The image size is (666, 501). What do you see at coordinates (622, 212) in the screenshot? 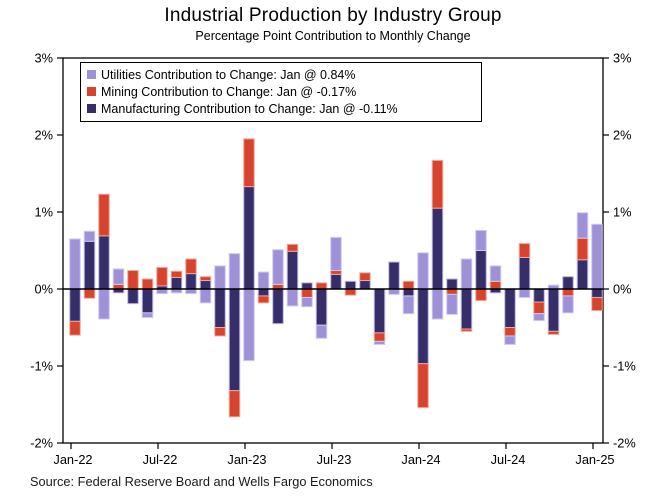
I see `y-axis-label-right: 1%` at bounding box center [622, 212].